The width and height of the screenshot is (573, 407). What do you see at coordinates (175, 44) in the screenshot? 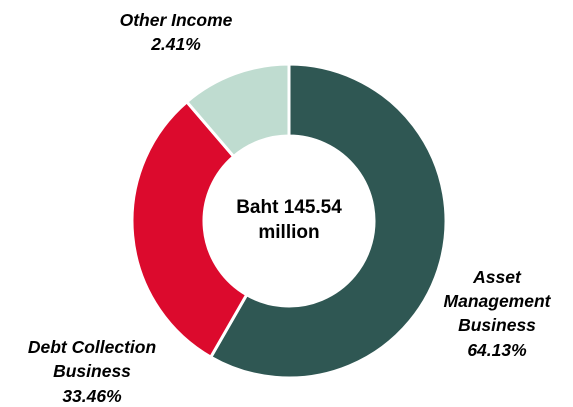
I see `slice-value-other-income: 2.41%` at bounding box center [175, 44].